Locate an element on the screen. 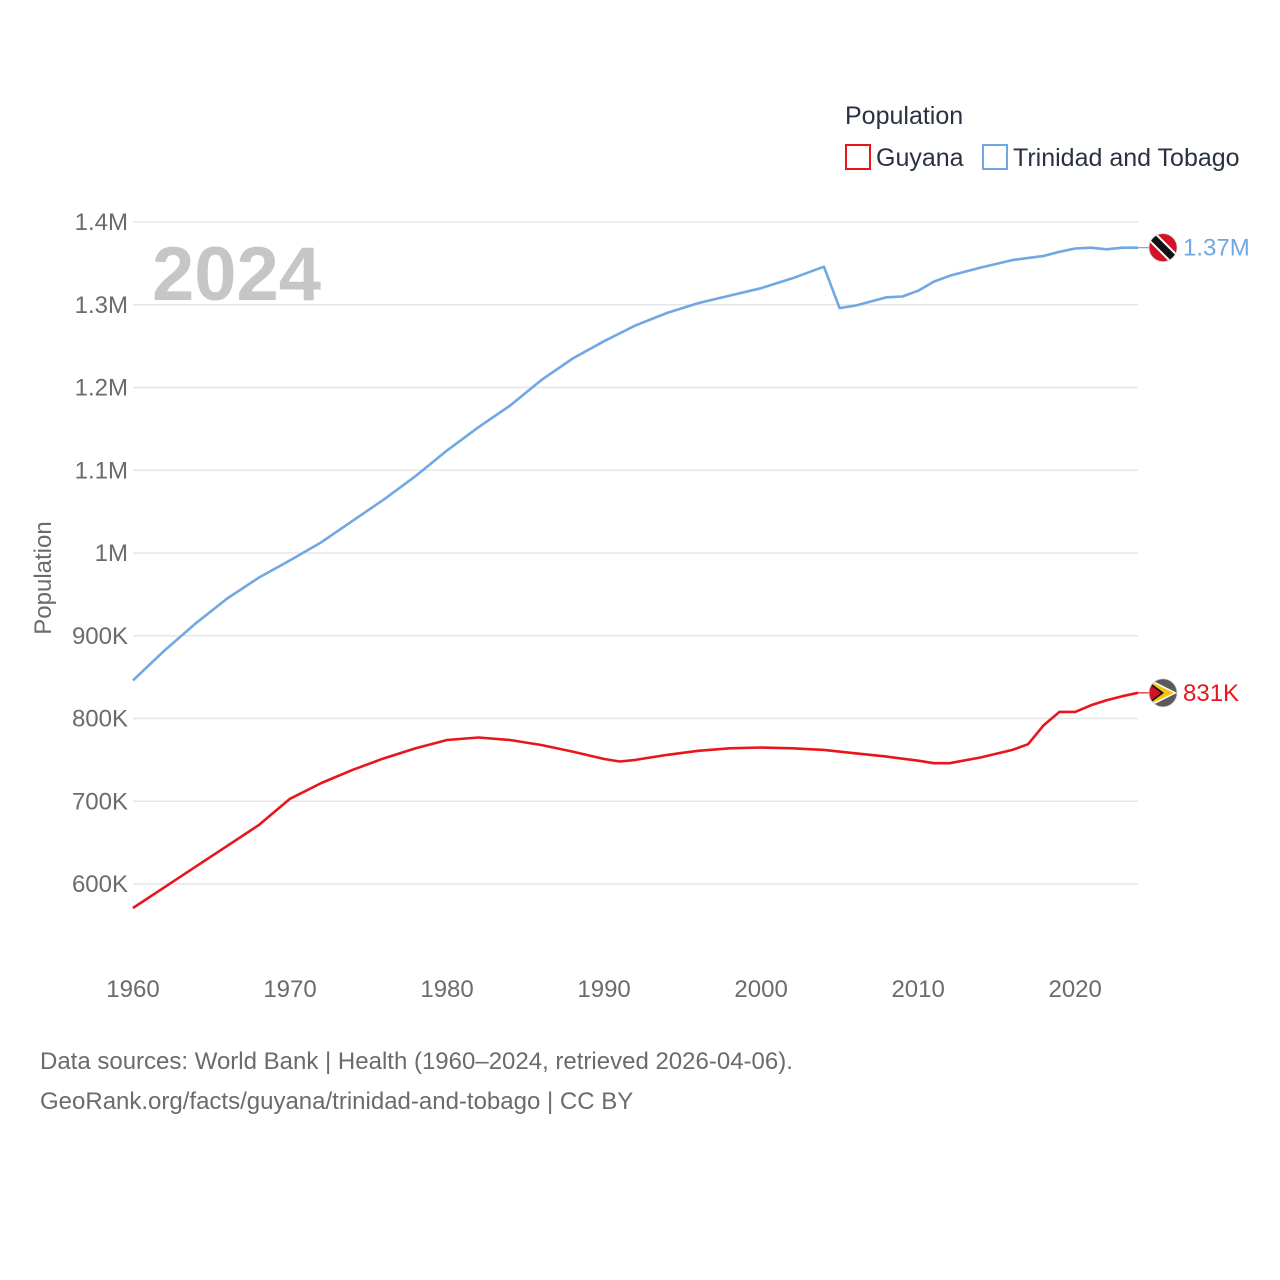 Image resolution: width=1280 pixels, height=1280 pixels. y-tick-label: 800K is located at coordinates (100, 719).